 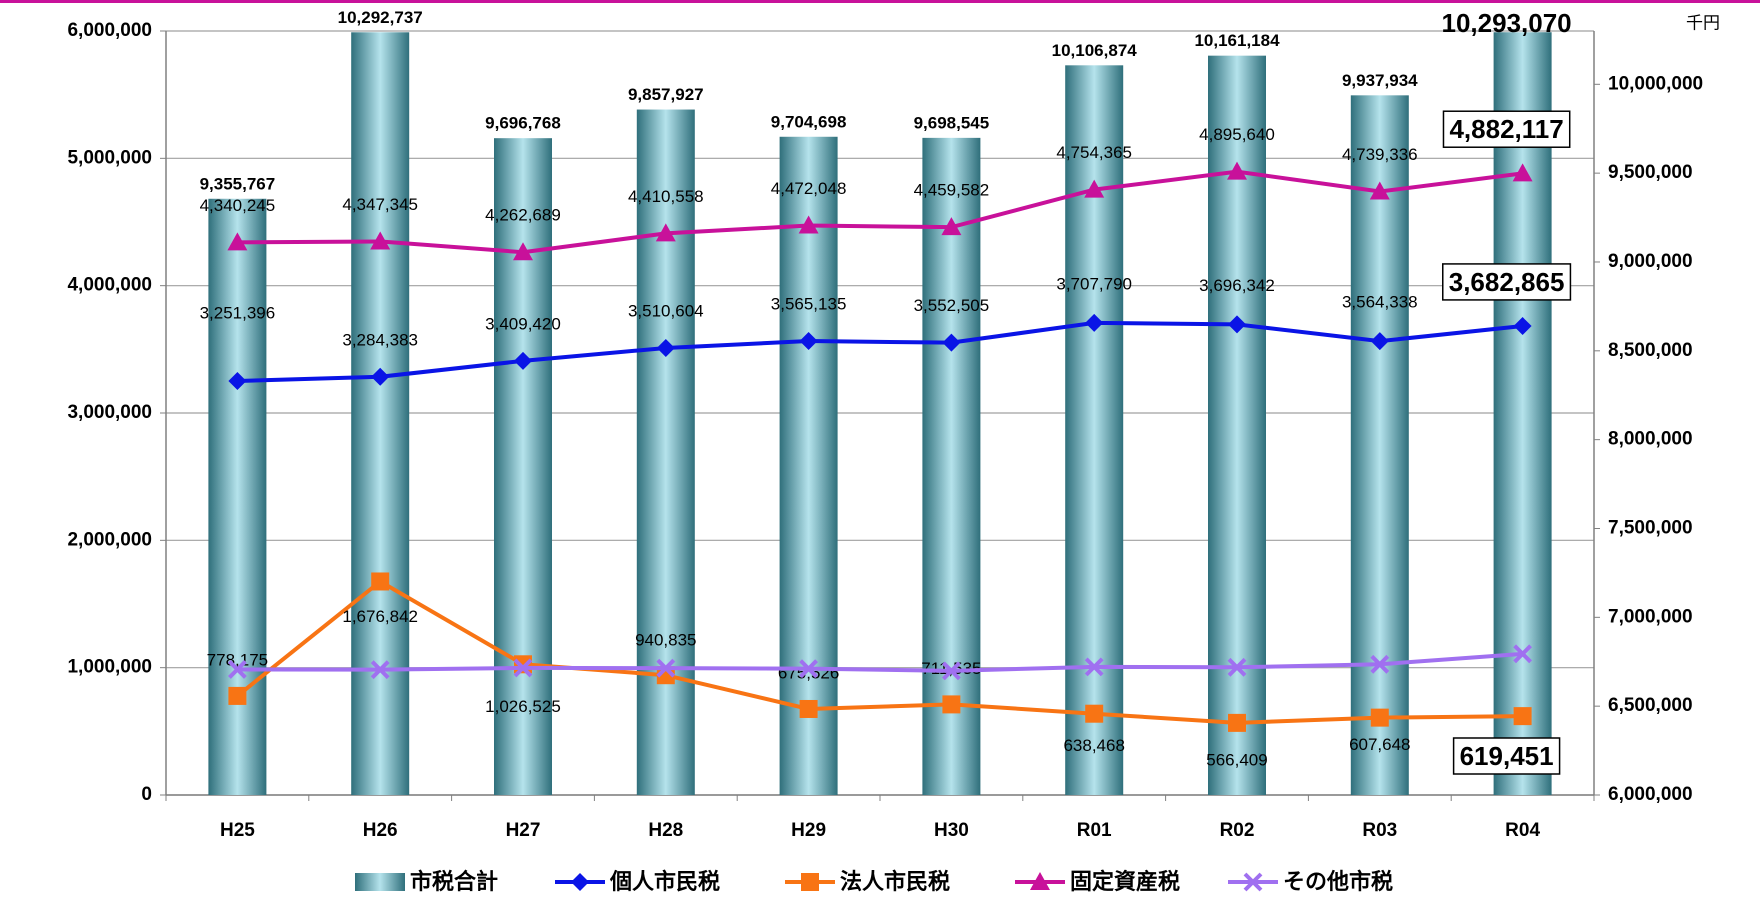 What do you see at coordinates (1655, 83) in the screenshot?
I see `y2-tick-label: 10,000,000` at bounding box center [1655, 83].